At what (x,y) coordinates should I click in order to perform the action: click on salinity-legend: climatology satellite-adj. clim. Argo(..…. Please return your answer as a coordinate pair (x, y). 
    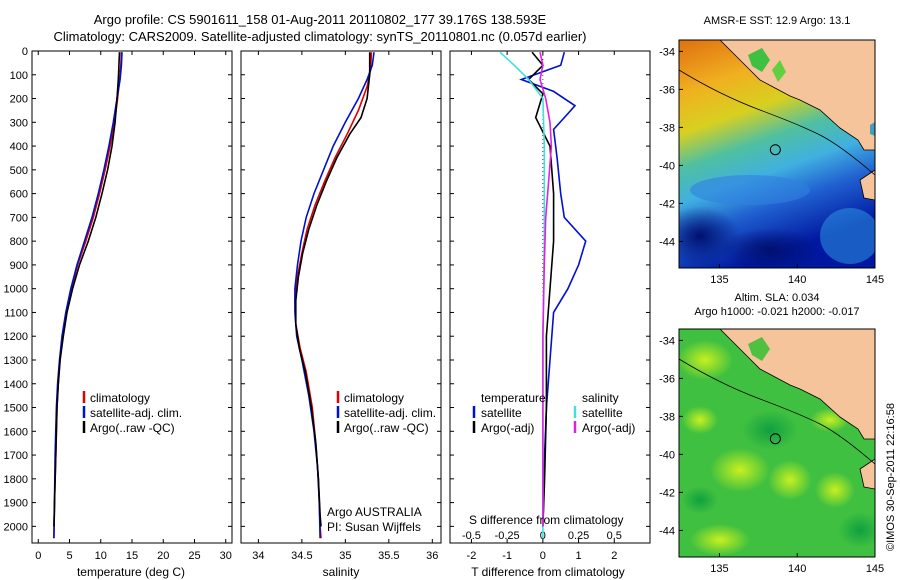
    Looking at the image, I should click on (381, 462).